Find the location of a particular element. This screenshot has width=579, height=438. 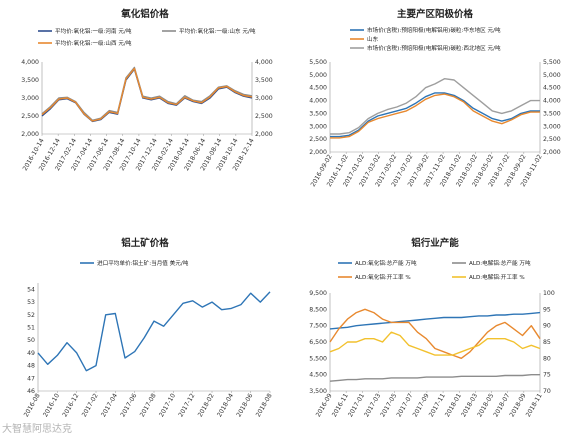

chart-title: 铝行业产能 is located at coordinates (435, 243).